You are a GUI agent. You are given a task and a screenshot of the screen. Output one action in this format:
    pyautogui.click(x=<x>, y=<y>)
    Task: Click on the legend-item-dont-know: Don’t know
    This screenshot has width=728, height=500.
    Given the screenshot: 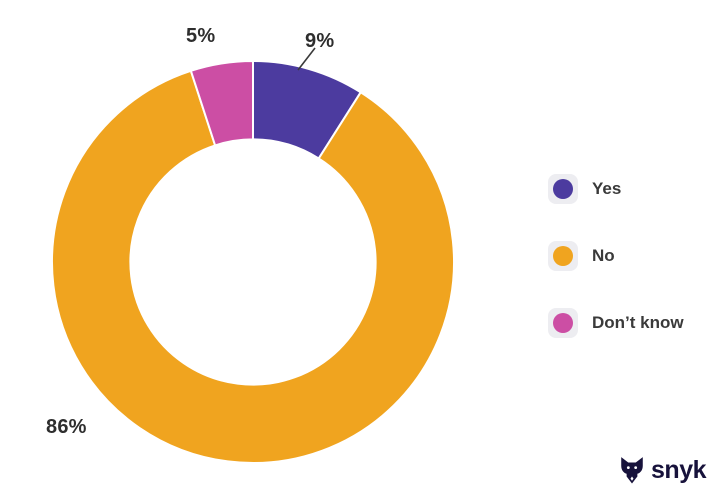 What is the action you would take?
    pyautogui.click(x=616, y=323)
    